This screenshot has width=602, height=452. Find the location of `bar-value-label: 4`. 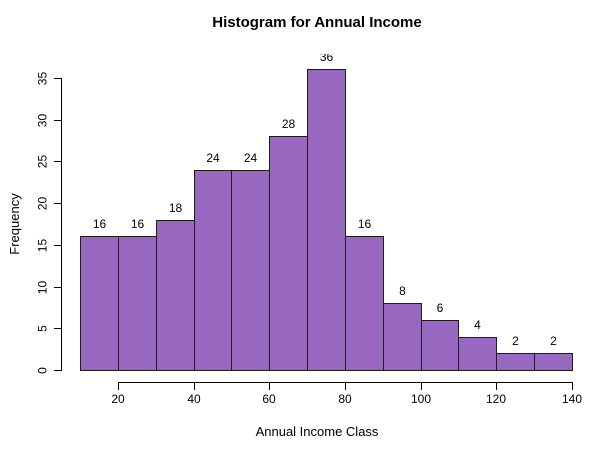

bar-value-label: 4 is located at coordinates (477, 325).